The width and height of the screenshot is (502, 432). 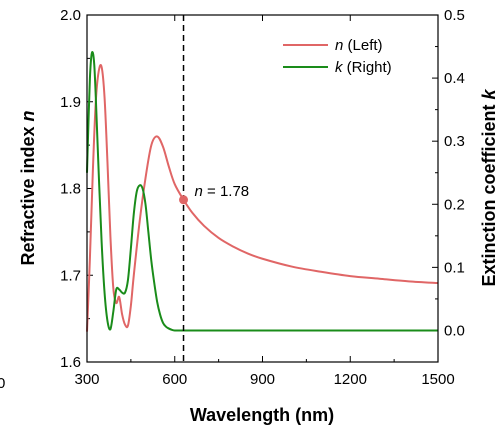 What do you see at coordinates (262, 379) in the screenshot?
I see `x-tick-label: 900` at bounding box center [262, 379].